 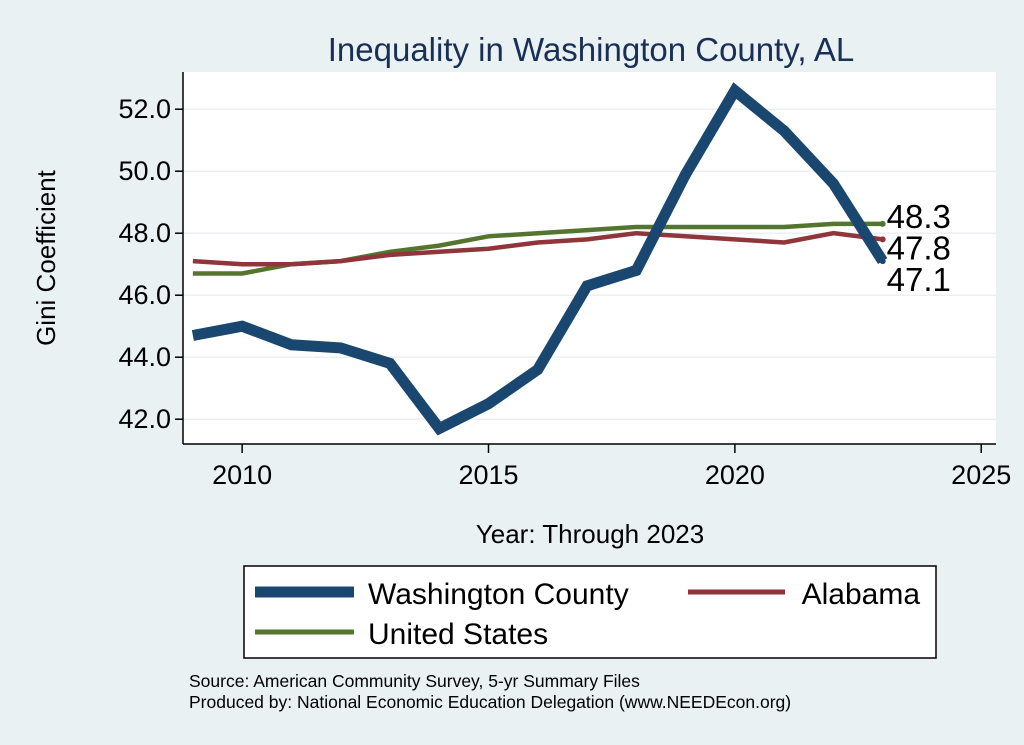 I want to click on end-labels: 47.147.848.3, so click(x=919, y=248).